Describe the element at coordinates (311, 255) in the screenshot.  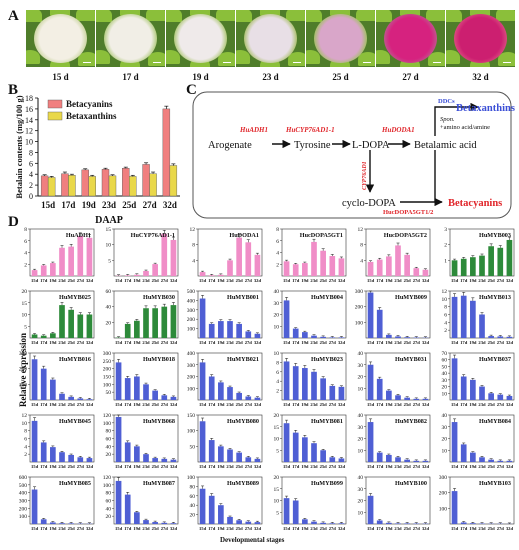
I see `expression-chart-3: 2 4 6 8 15d 17d 19d 23d 25d 27d 32d HucDOPA5GT1` at that location.